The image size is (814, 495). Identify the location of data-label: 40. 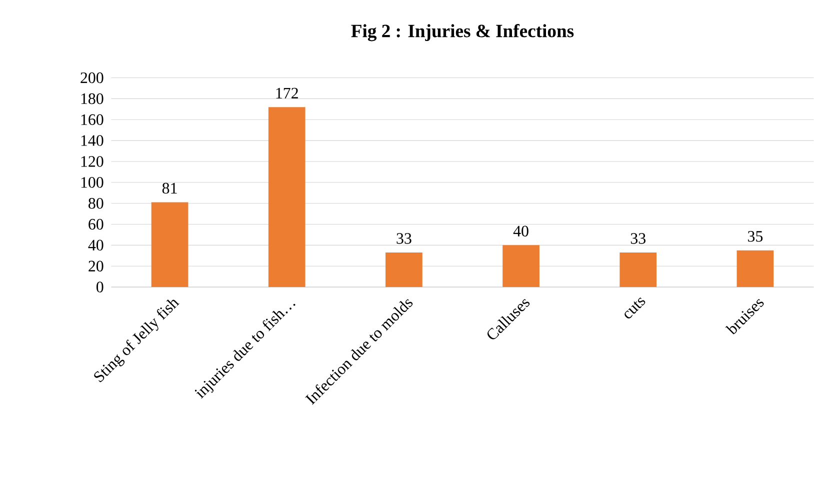
(520, 231).